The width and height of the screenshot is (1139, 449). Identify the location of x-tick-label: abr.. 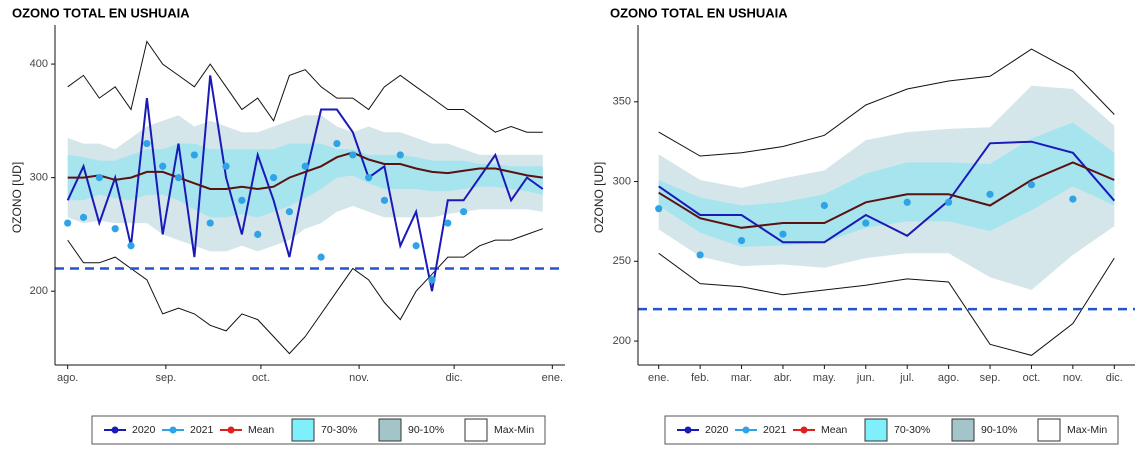
(783, 378).